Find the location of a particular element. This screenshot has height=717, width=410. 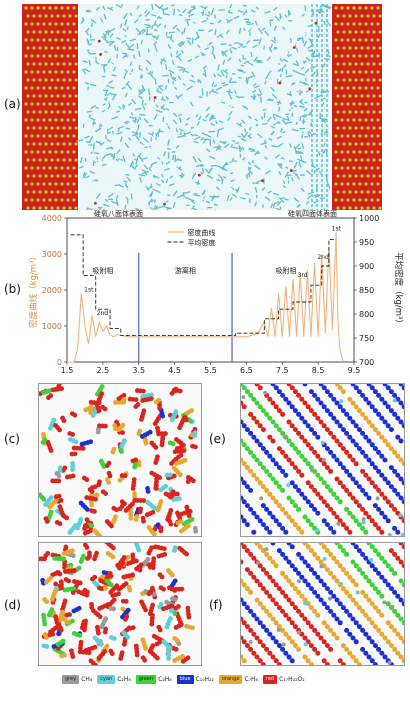

snapshot-right-label: 硅氧四面体表面 is located at coordinates (312, 214).